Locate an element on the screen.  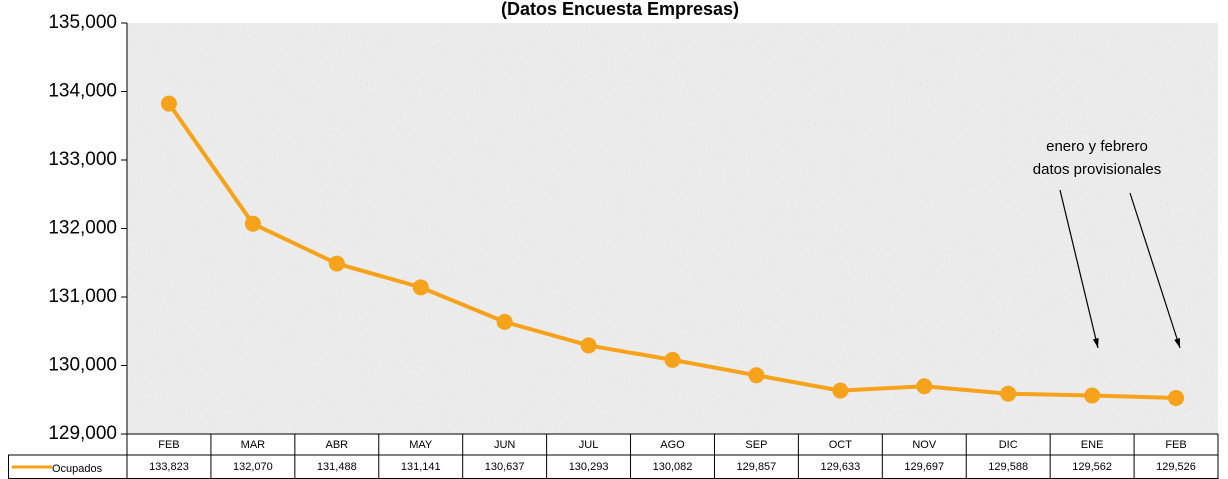
y-tick-label: 129,000 is located at coordinates (82, 433).